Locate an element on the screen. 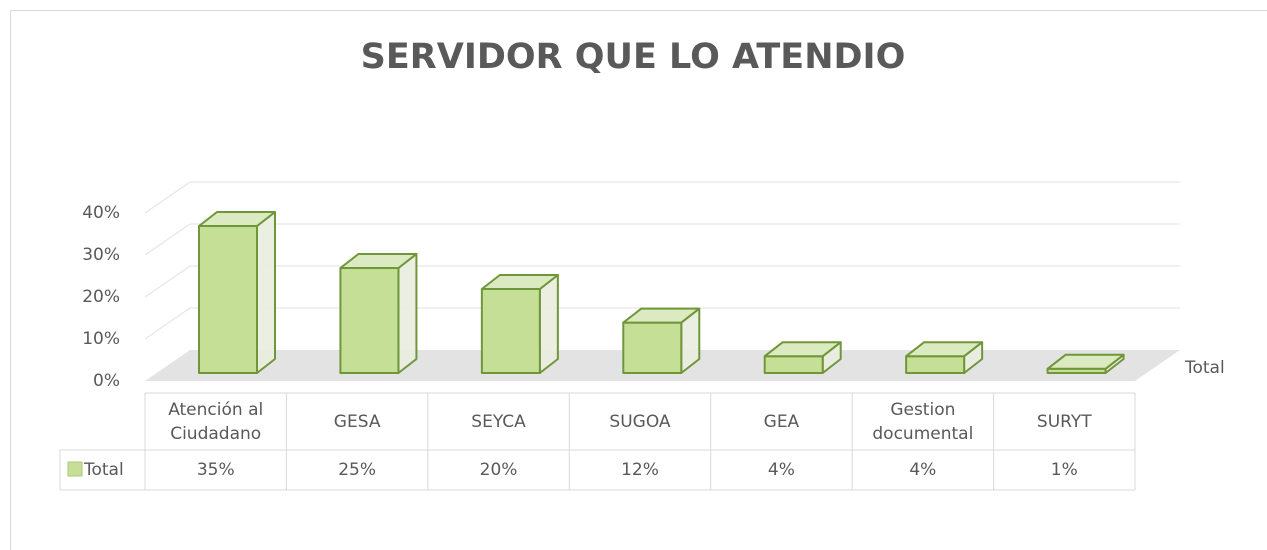 The height and width of the screenshot is (550, 1267). legend-label: Total is located at coordinates (104, 470).